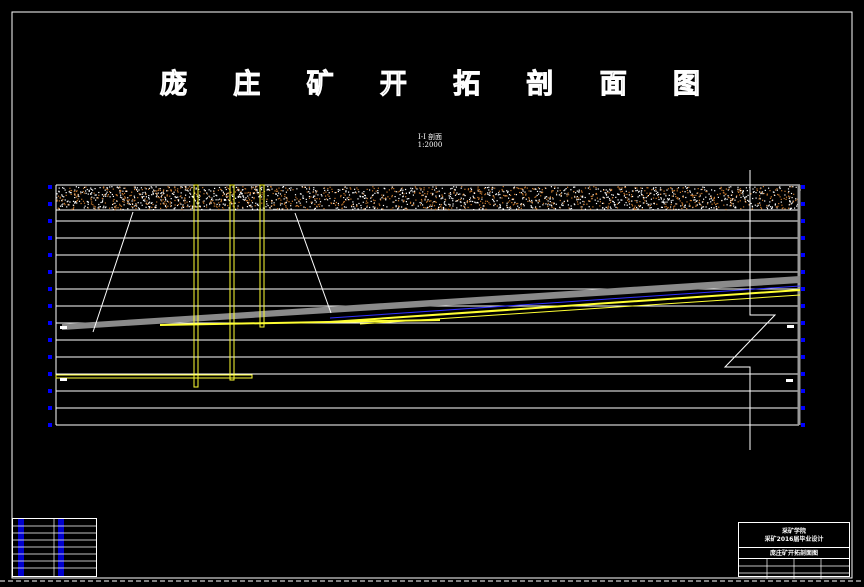 The height and width of the screenshot is (587, 864). Describe the element at coordinates (540, 85) in the screenshot. I see `title-char: 剖` at that location.